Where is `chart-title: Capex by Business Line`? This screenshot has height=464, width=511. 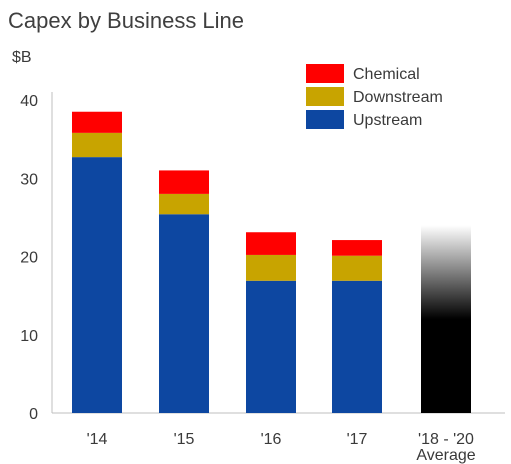 chart-title: Capex by Business Line is located at coordinates (126, 20).